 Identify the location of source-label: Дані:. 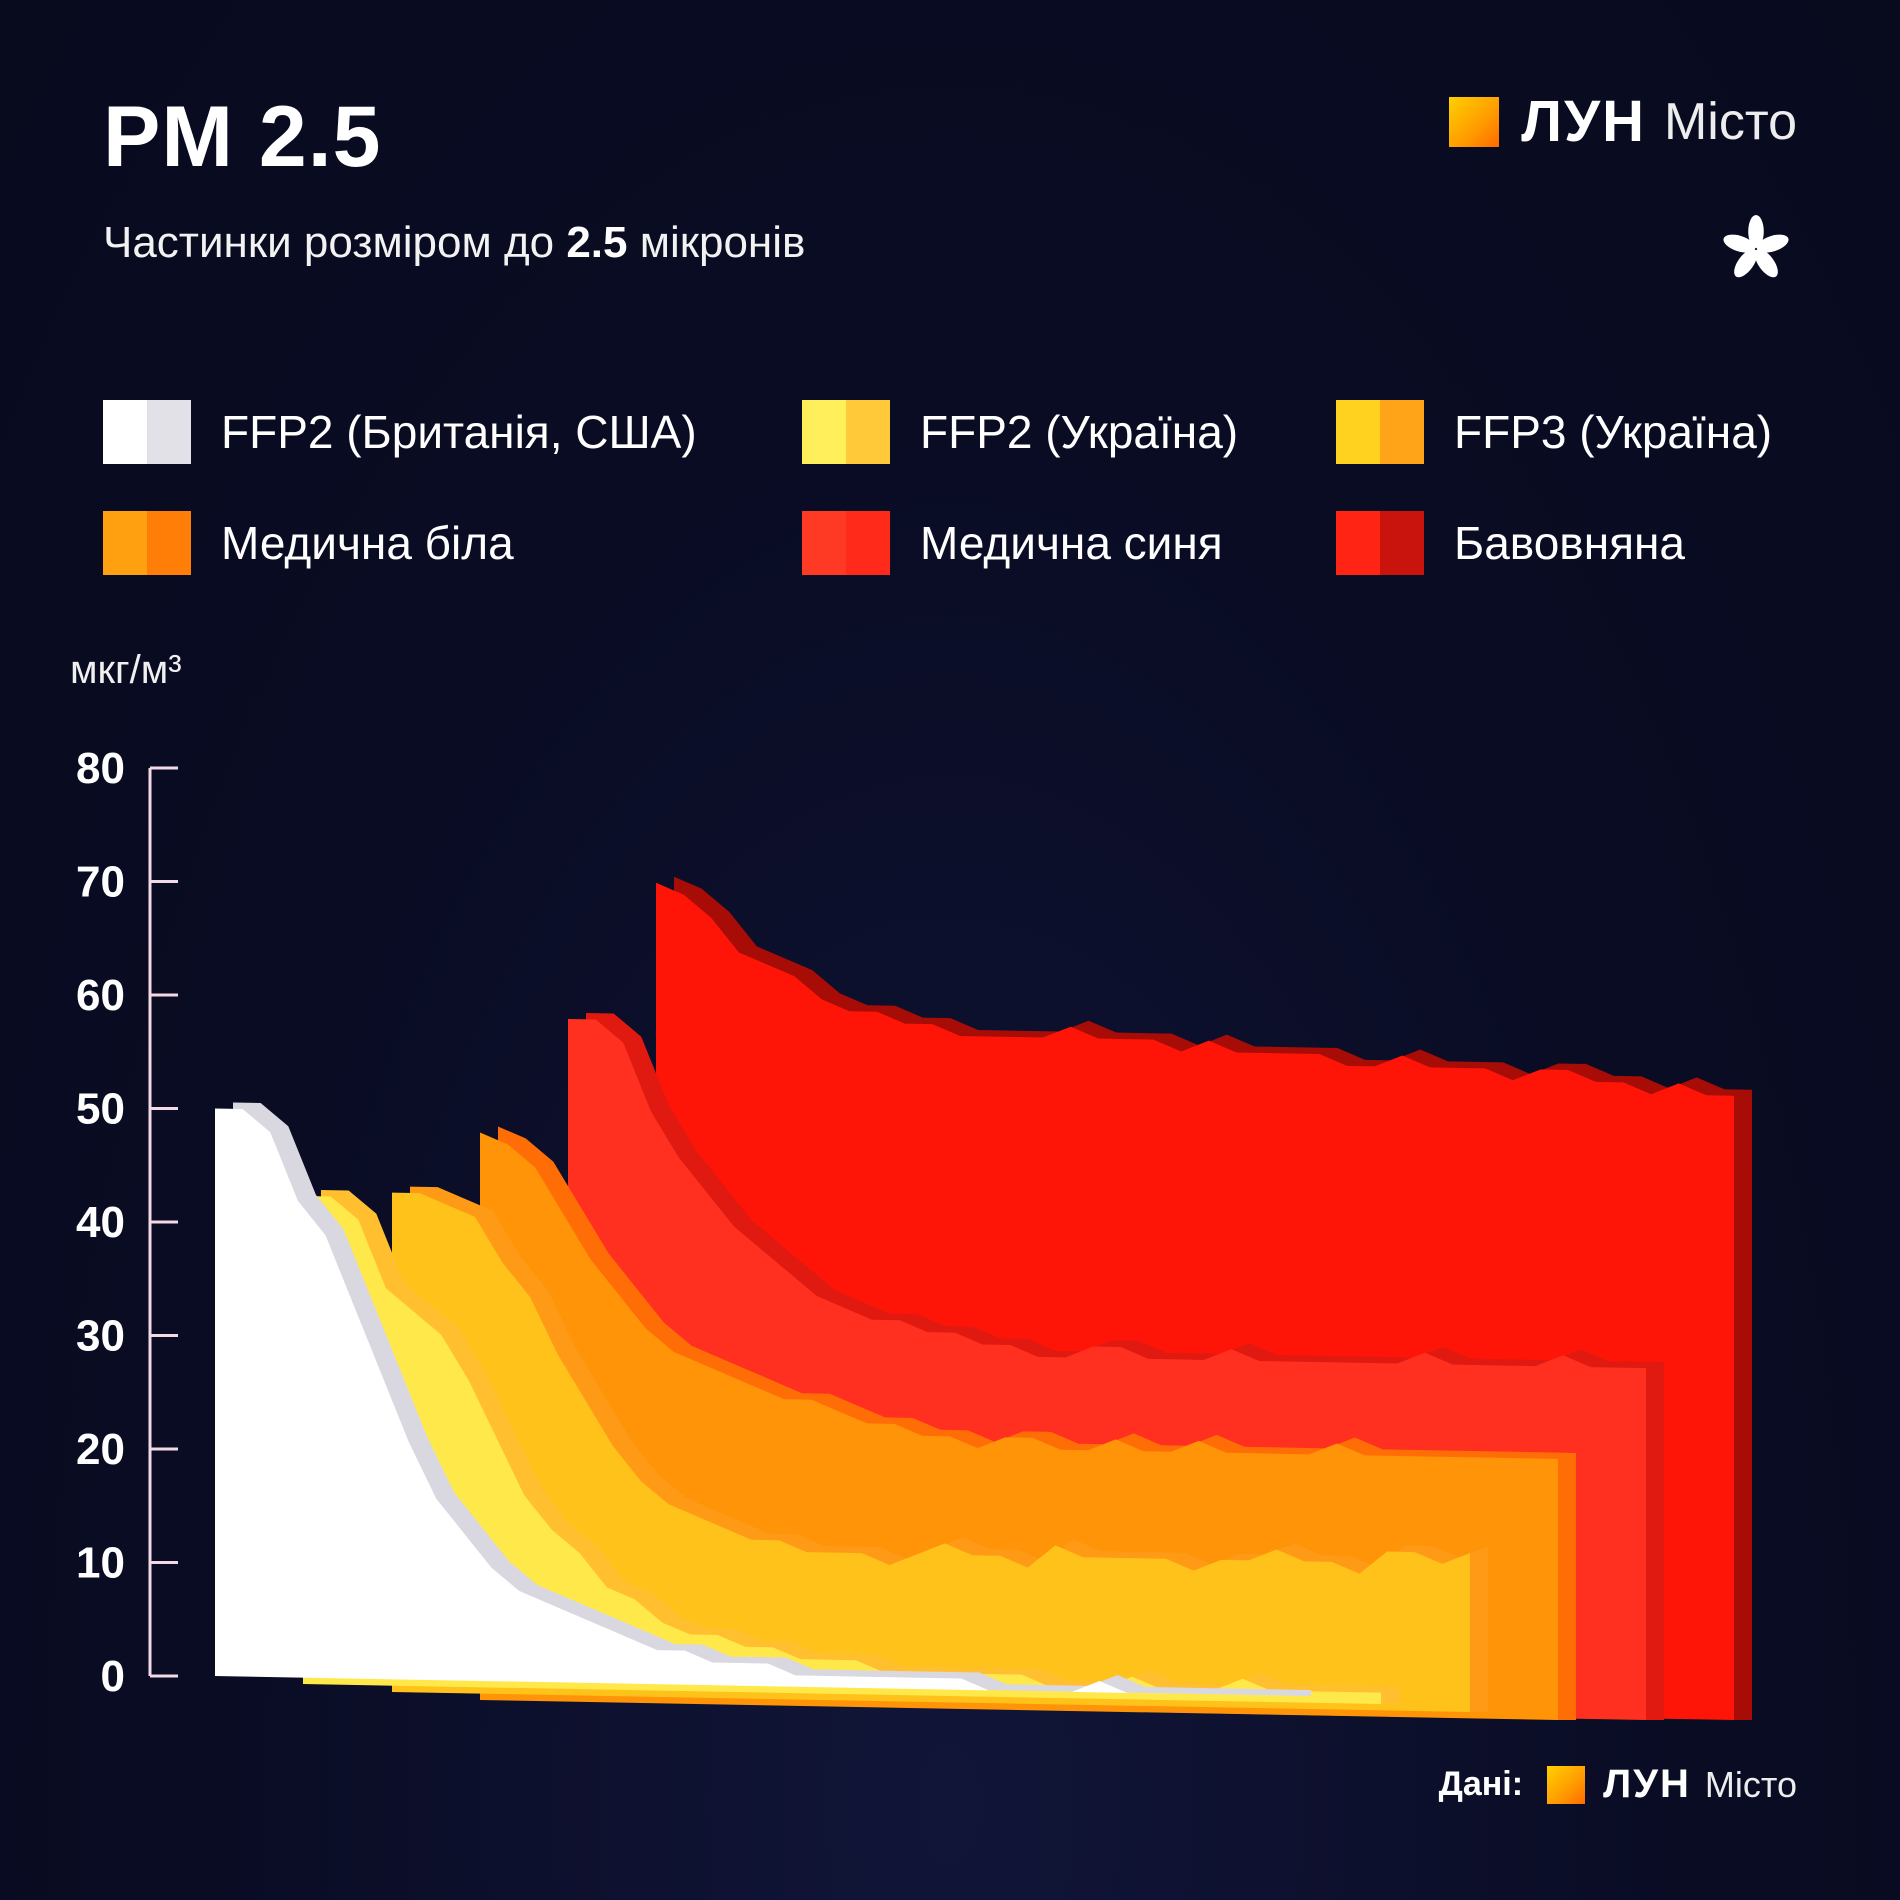
(1481, 1784).